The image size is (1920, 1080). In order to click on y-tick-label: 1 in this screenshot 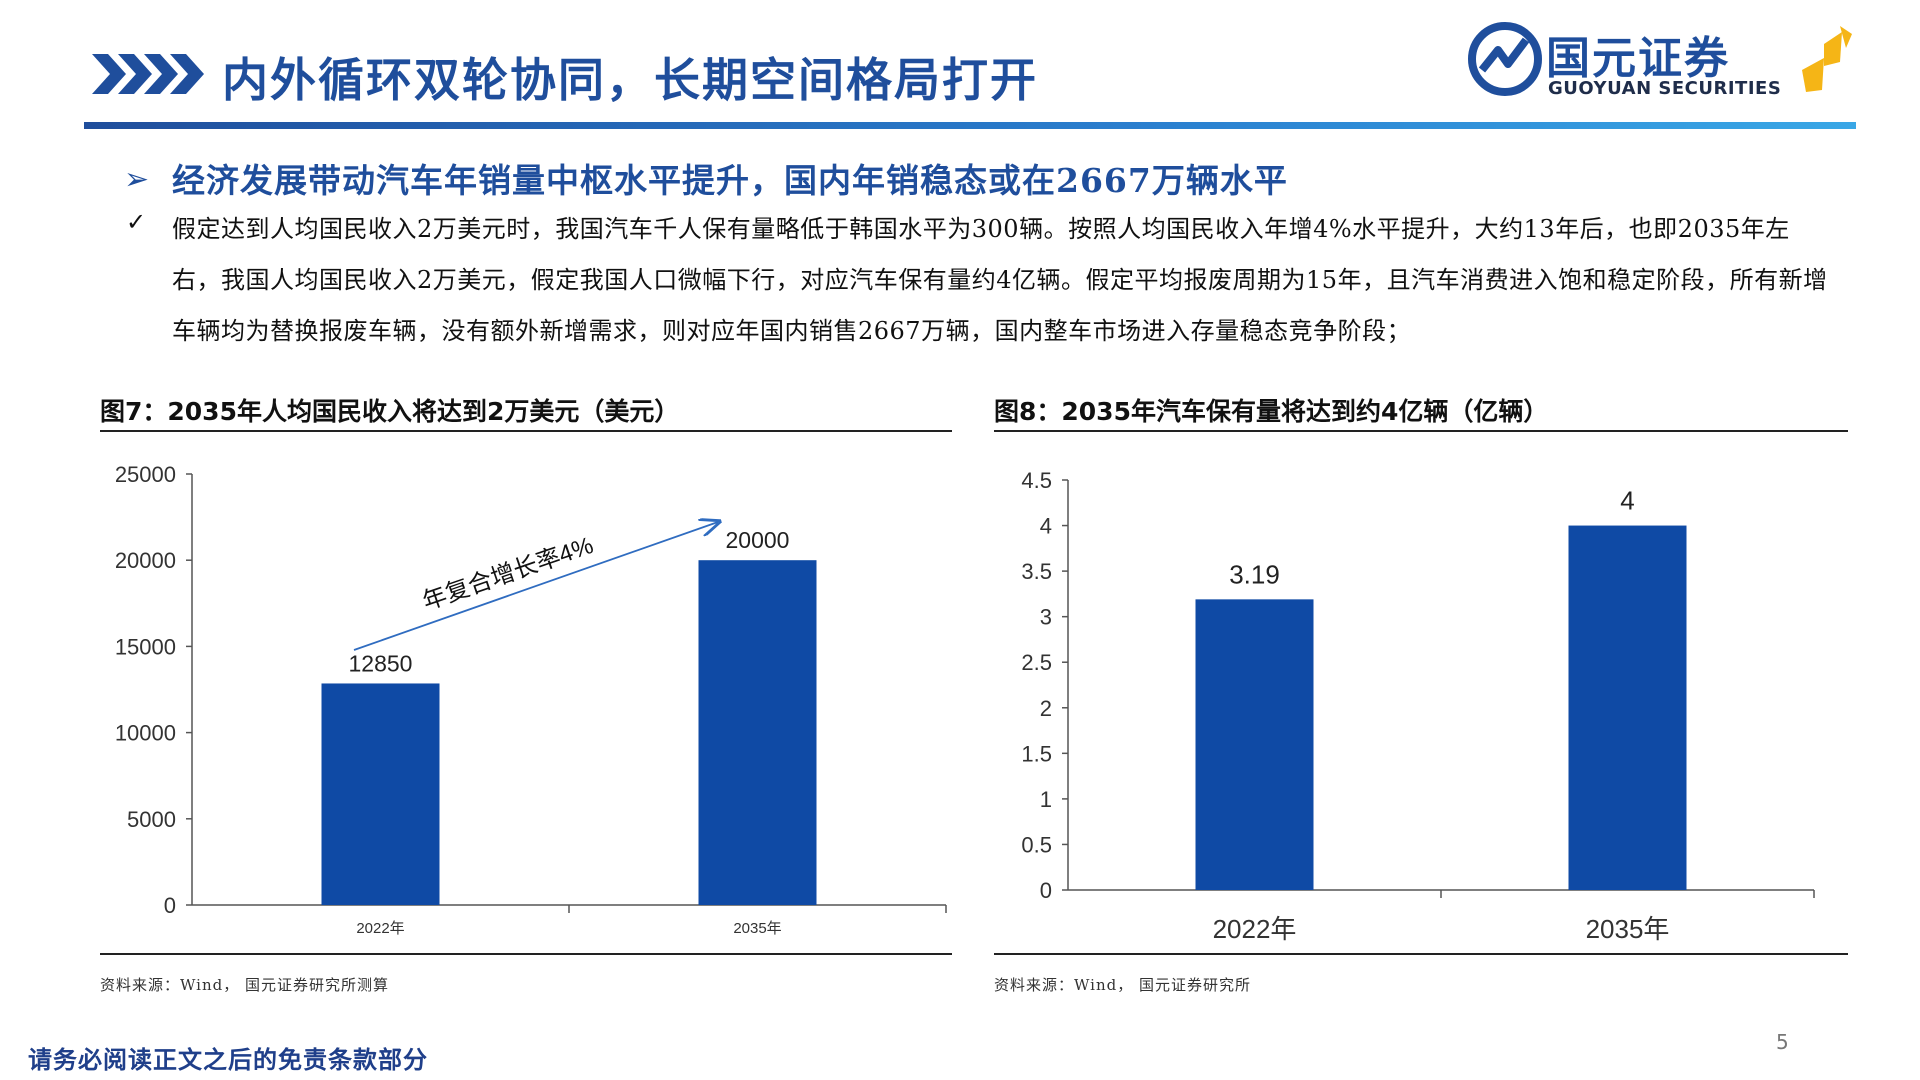, I will do `click(1046, 799)`.